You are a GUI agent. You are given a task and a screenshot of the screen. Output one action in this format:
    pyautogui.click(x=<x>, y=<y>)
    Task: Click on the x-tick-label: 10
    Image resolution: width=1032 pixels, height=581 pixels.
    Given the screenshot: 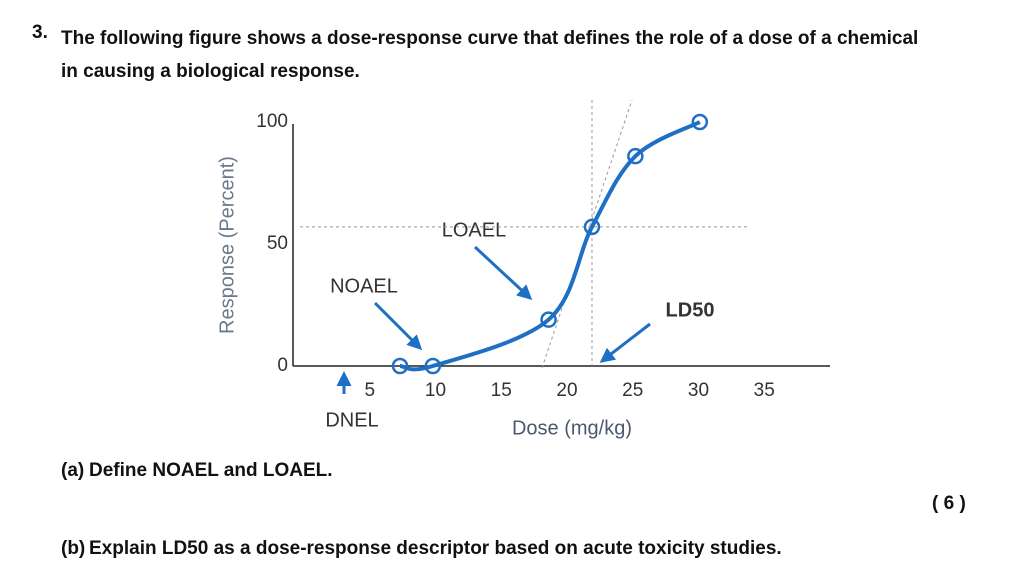 What is the action you would take?
    pyautogui.click(x=435, y=390)
    